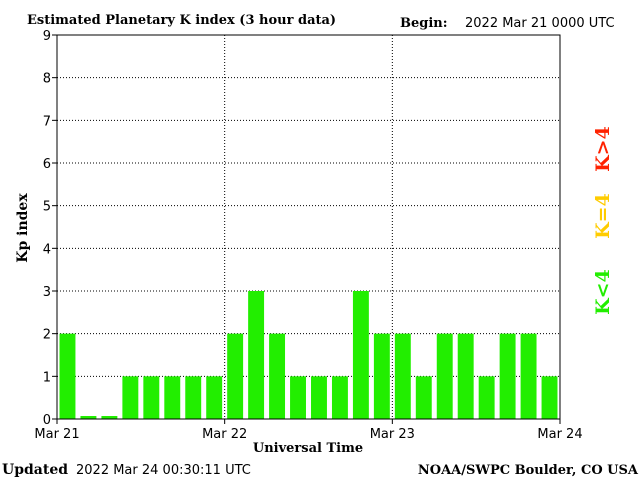 Image resolution: width=640 pixels, height=480 pixels. Describe the element at coordinates (308, 448) in the screenshot. I see `x-axis-label: Universal Time` at that location.